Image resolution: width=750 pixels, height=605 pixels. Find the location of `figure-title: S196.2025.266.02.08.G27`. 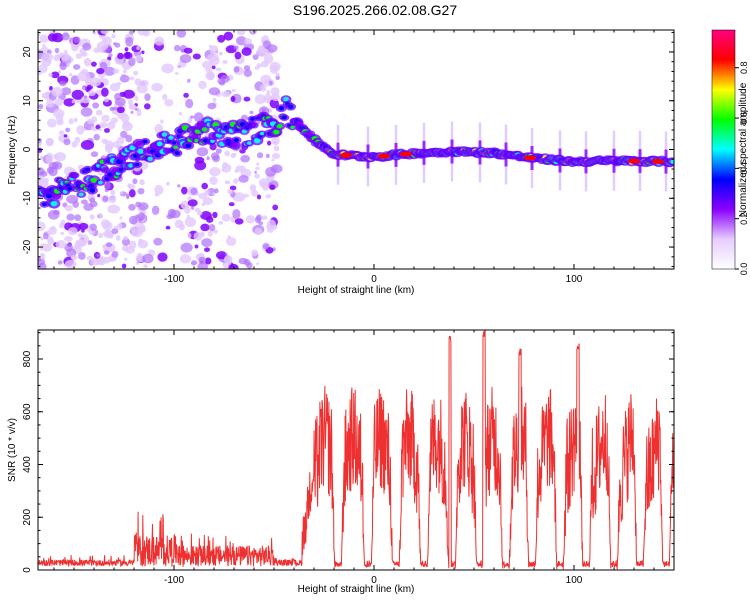

figure-title: S196.2025.266.02.08.G27 is located at coordinates (375, 10).